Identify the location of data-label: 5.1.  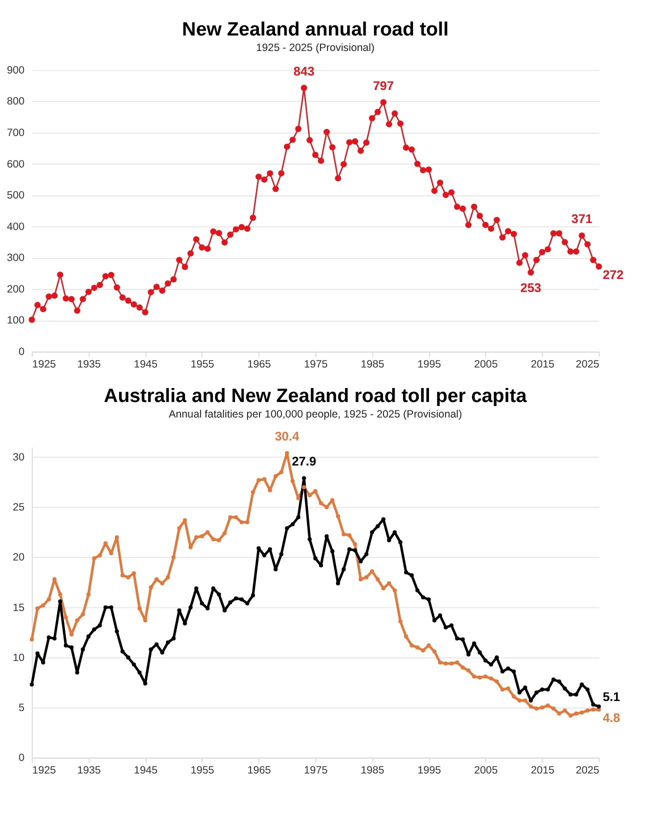
(611, 697).